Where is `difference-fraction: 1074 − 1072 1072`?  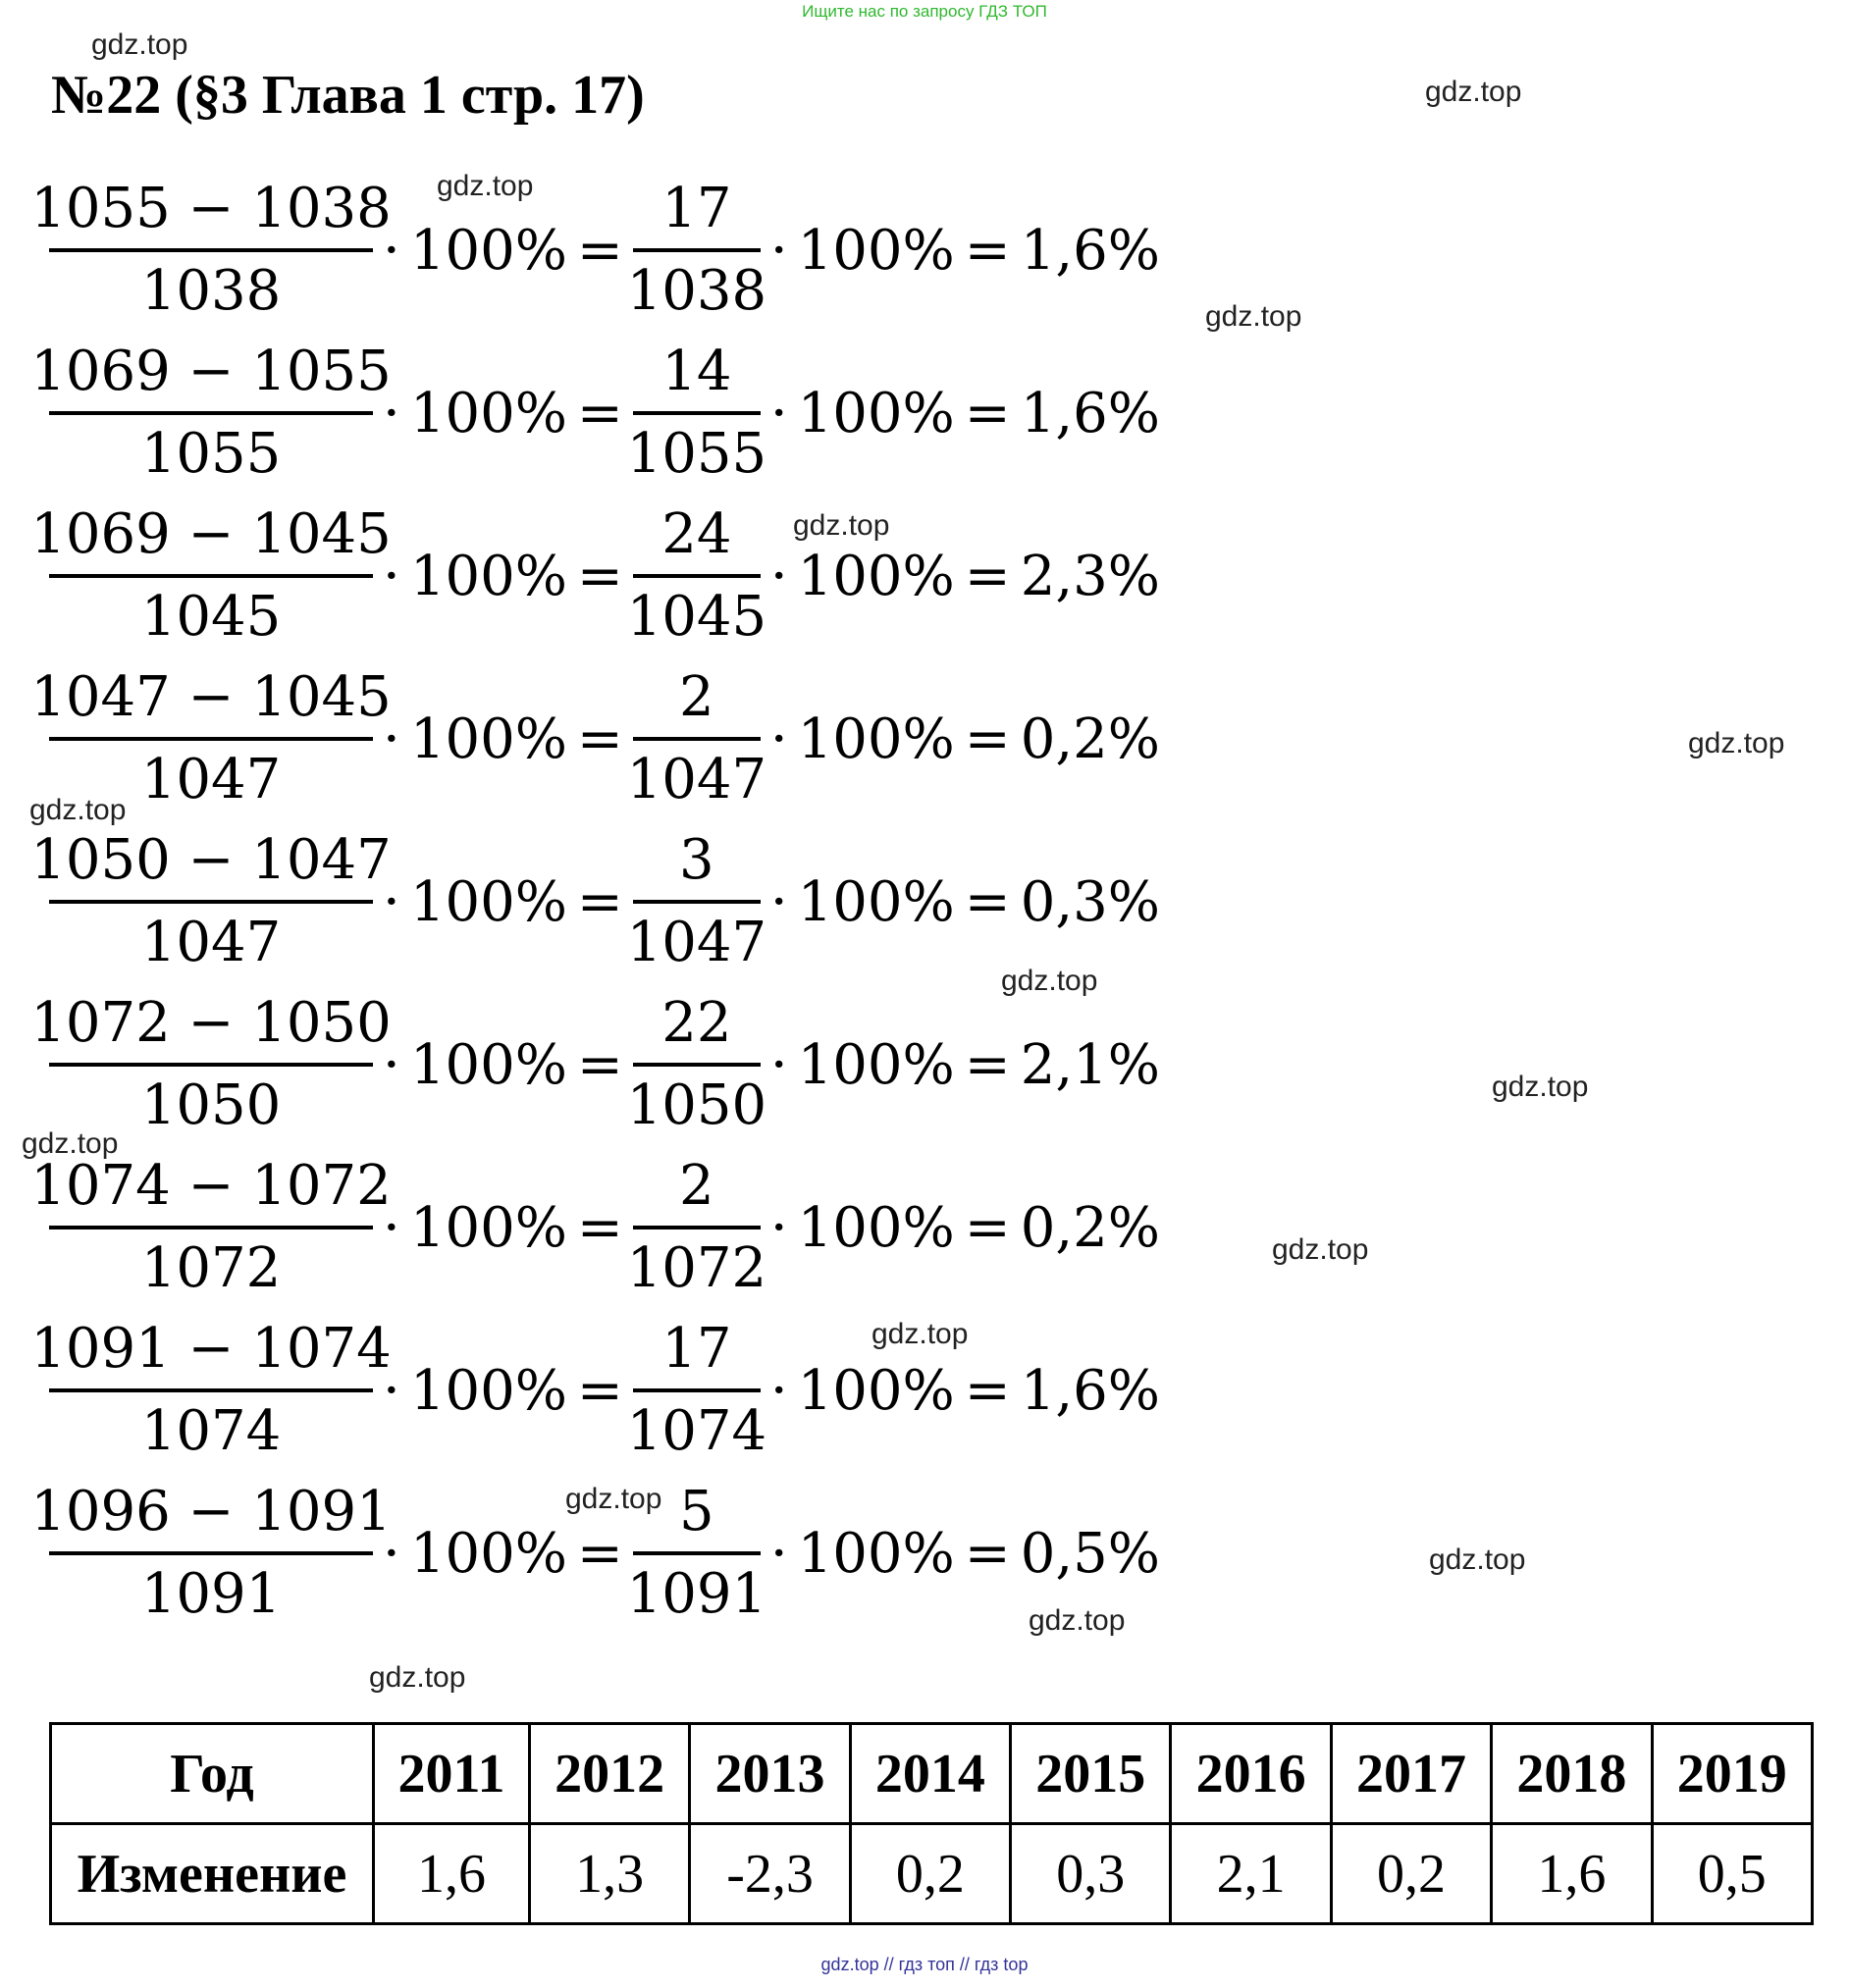 difference-fraction: 1074 − 1072 1072 is located at coordinates (211, 1228).